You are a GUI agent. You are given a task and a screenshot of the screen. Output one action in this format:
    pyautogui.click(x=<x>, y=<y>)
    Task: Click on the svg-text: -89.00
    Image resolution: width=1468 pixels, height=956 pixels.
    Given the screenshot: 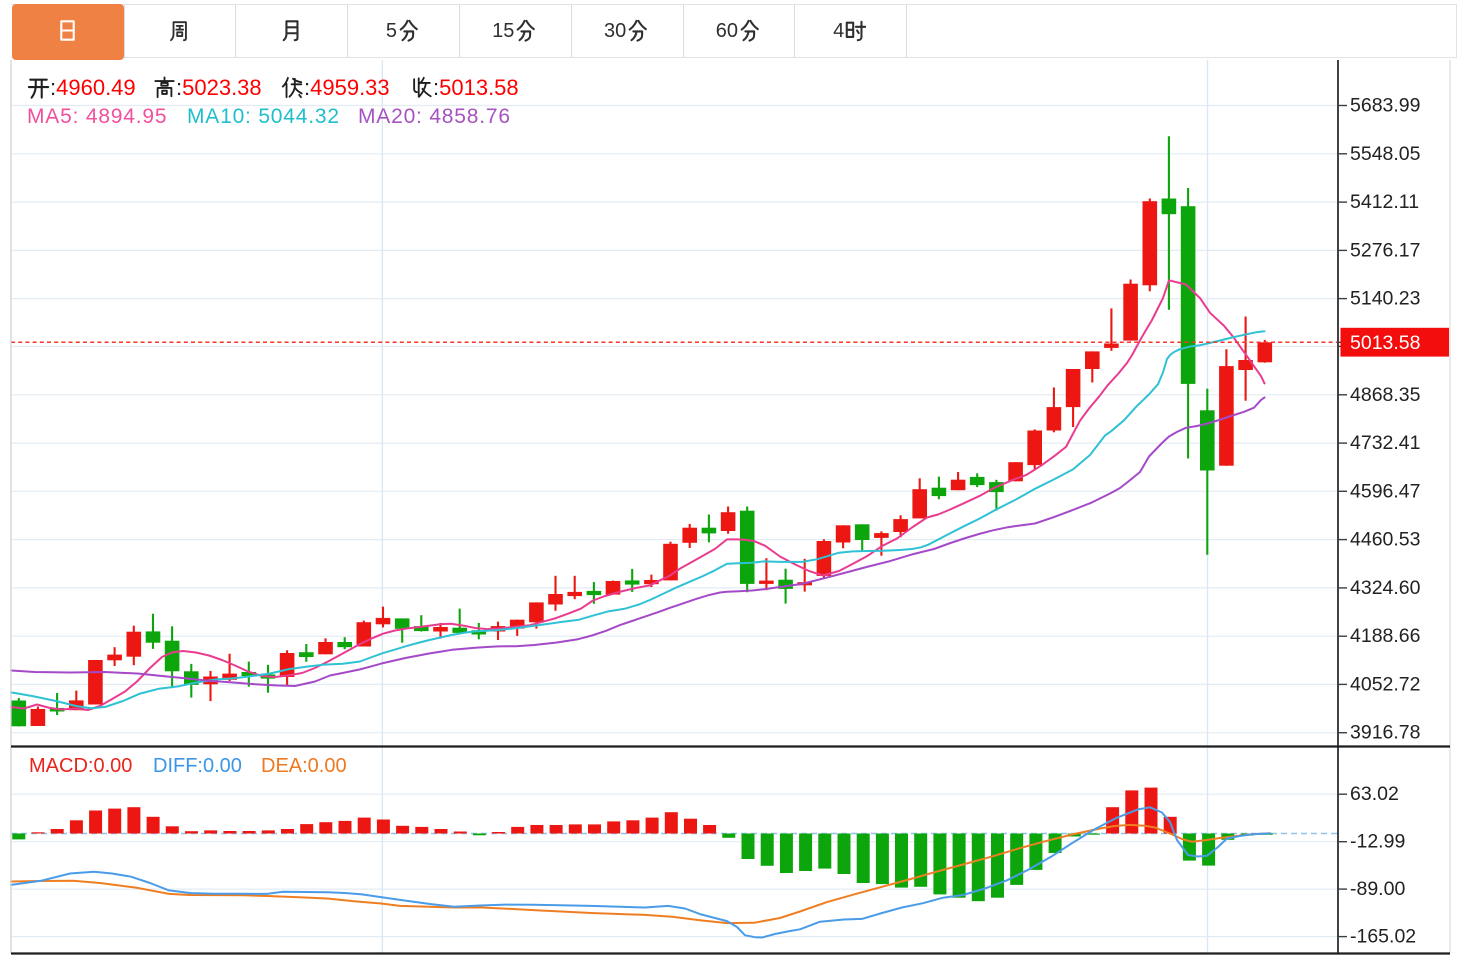 What is the action you would take?
    pyautogui.click(x=1377, y=889)
    